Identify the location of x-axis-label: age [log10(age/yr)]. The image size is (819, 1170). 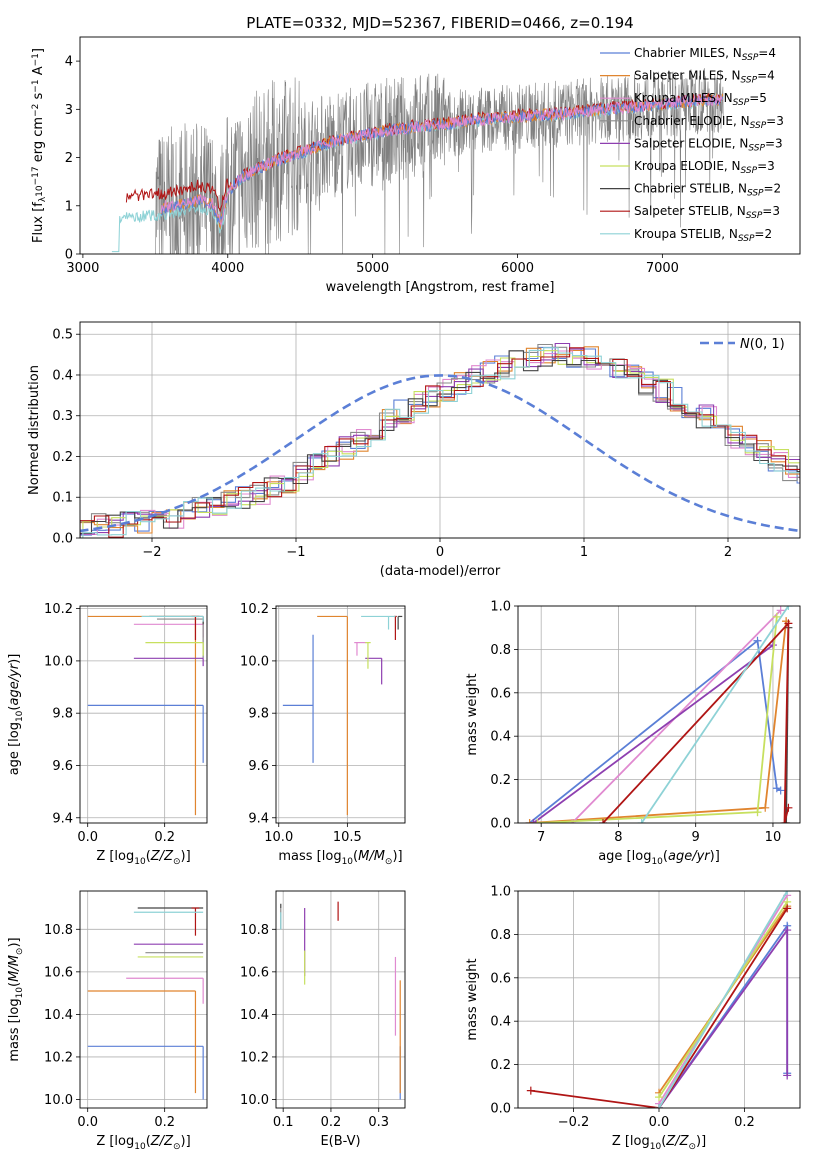
(659, 858).